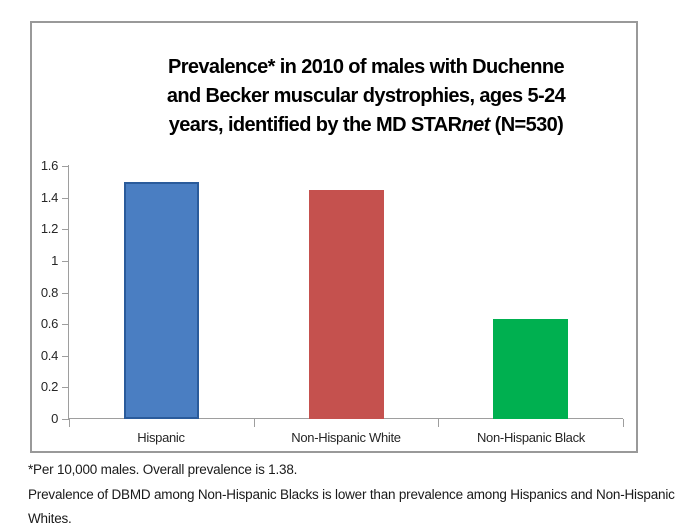 The width and height of the screenshot is (700, 525). Describe the element at coordinates (49, 165) in the screenshot. I see `y-tick-label: 1.6` at that location.